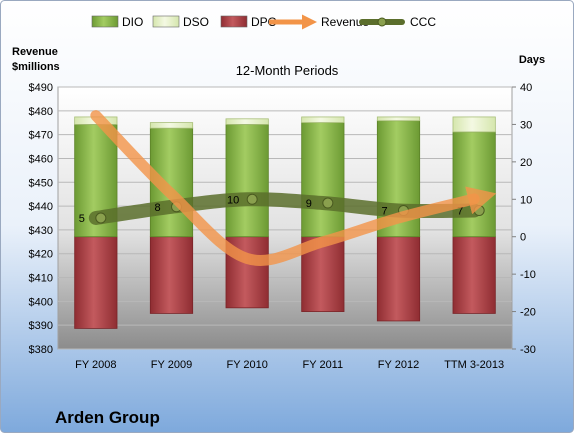 The image size is (574, 433). I want to click on legend-label: CCC, so click(423, 22).